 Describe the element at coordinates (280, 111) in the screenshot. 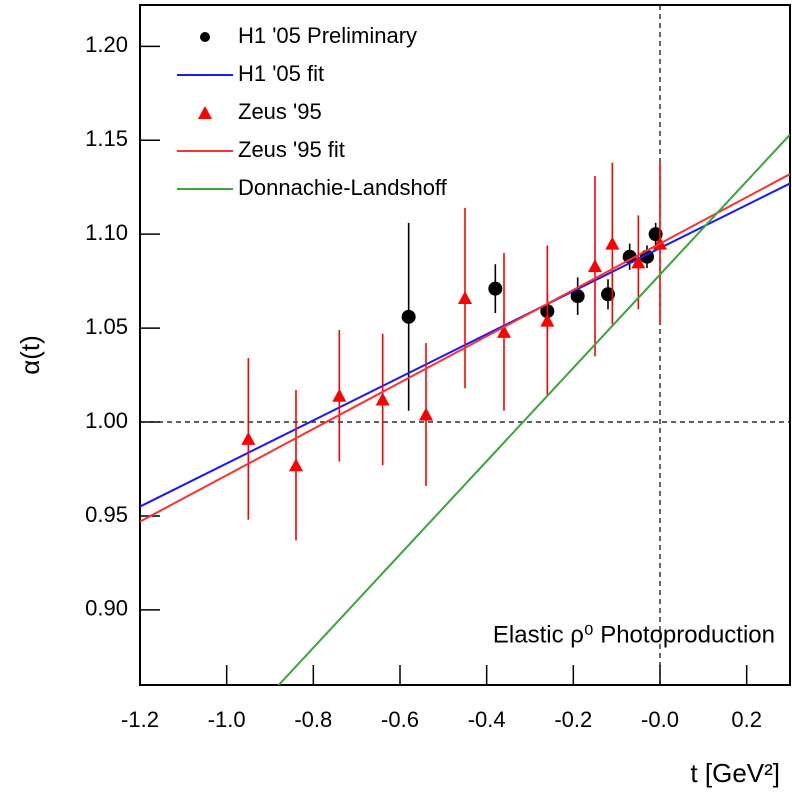

I see `legend-label: Zeus '95` at that location.